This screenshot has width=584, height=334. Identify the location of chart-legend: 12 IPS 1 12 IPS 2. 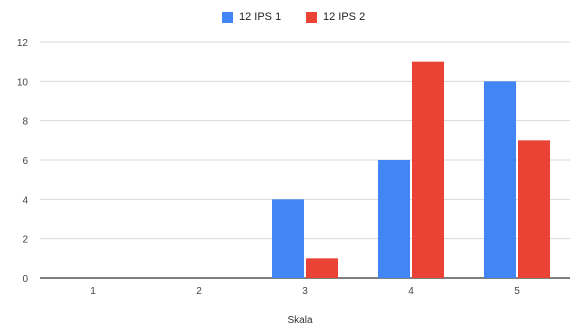
(292, 17).